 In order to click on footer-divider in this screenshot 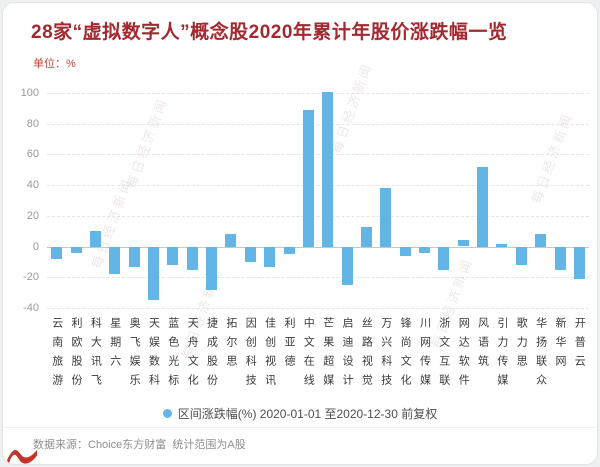, I will do `click(300, 427)`.